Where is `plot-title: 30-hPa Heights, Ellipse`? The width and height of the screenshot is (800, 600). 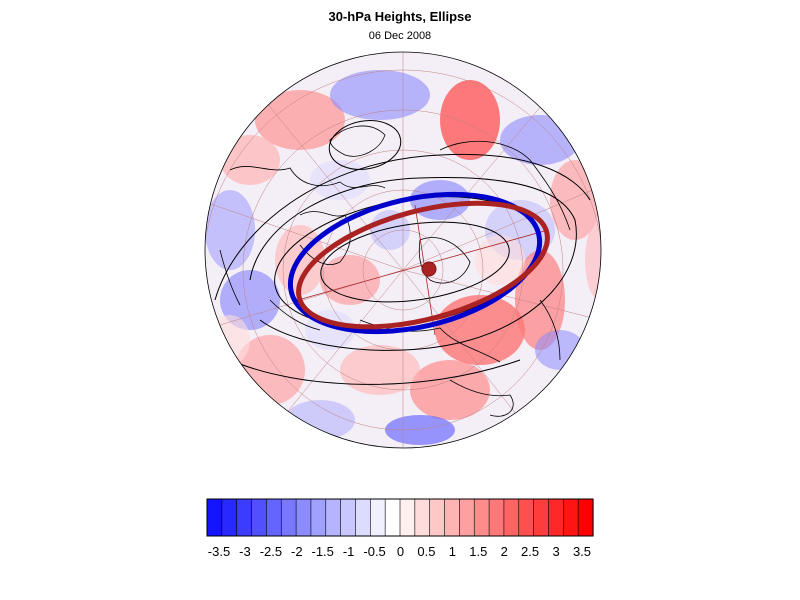 plot-title: 30-hPa Heights, Ellipse is located at coordinates (400, 16).